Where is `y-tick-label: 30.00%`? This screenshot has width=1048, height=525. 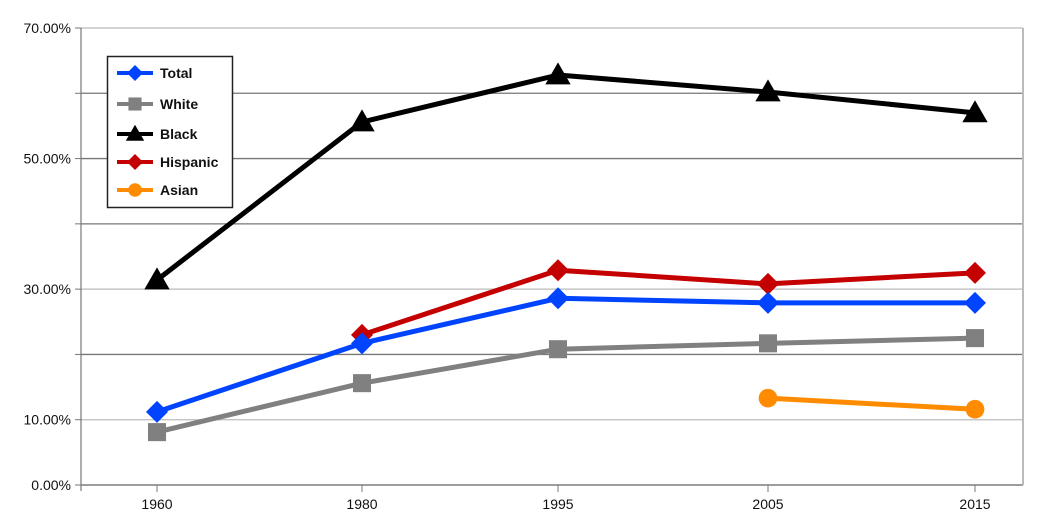 y-tick-label: 30.00% is located at coordinates (47, 289).